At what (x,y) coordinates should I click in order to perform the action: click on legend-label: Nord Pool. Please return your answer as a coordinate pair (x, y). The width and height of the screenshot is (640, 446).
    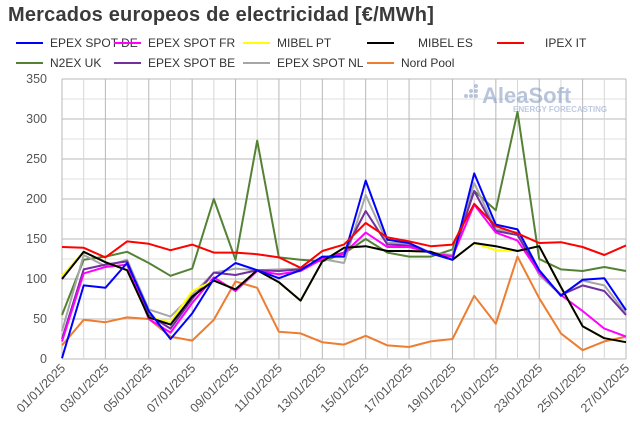
    Looking at the image, I should click on (427, 63).